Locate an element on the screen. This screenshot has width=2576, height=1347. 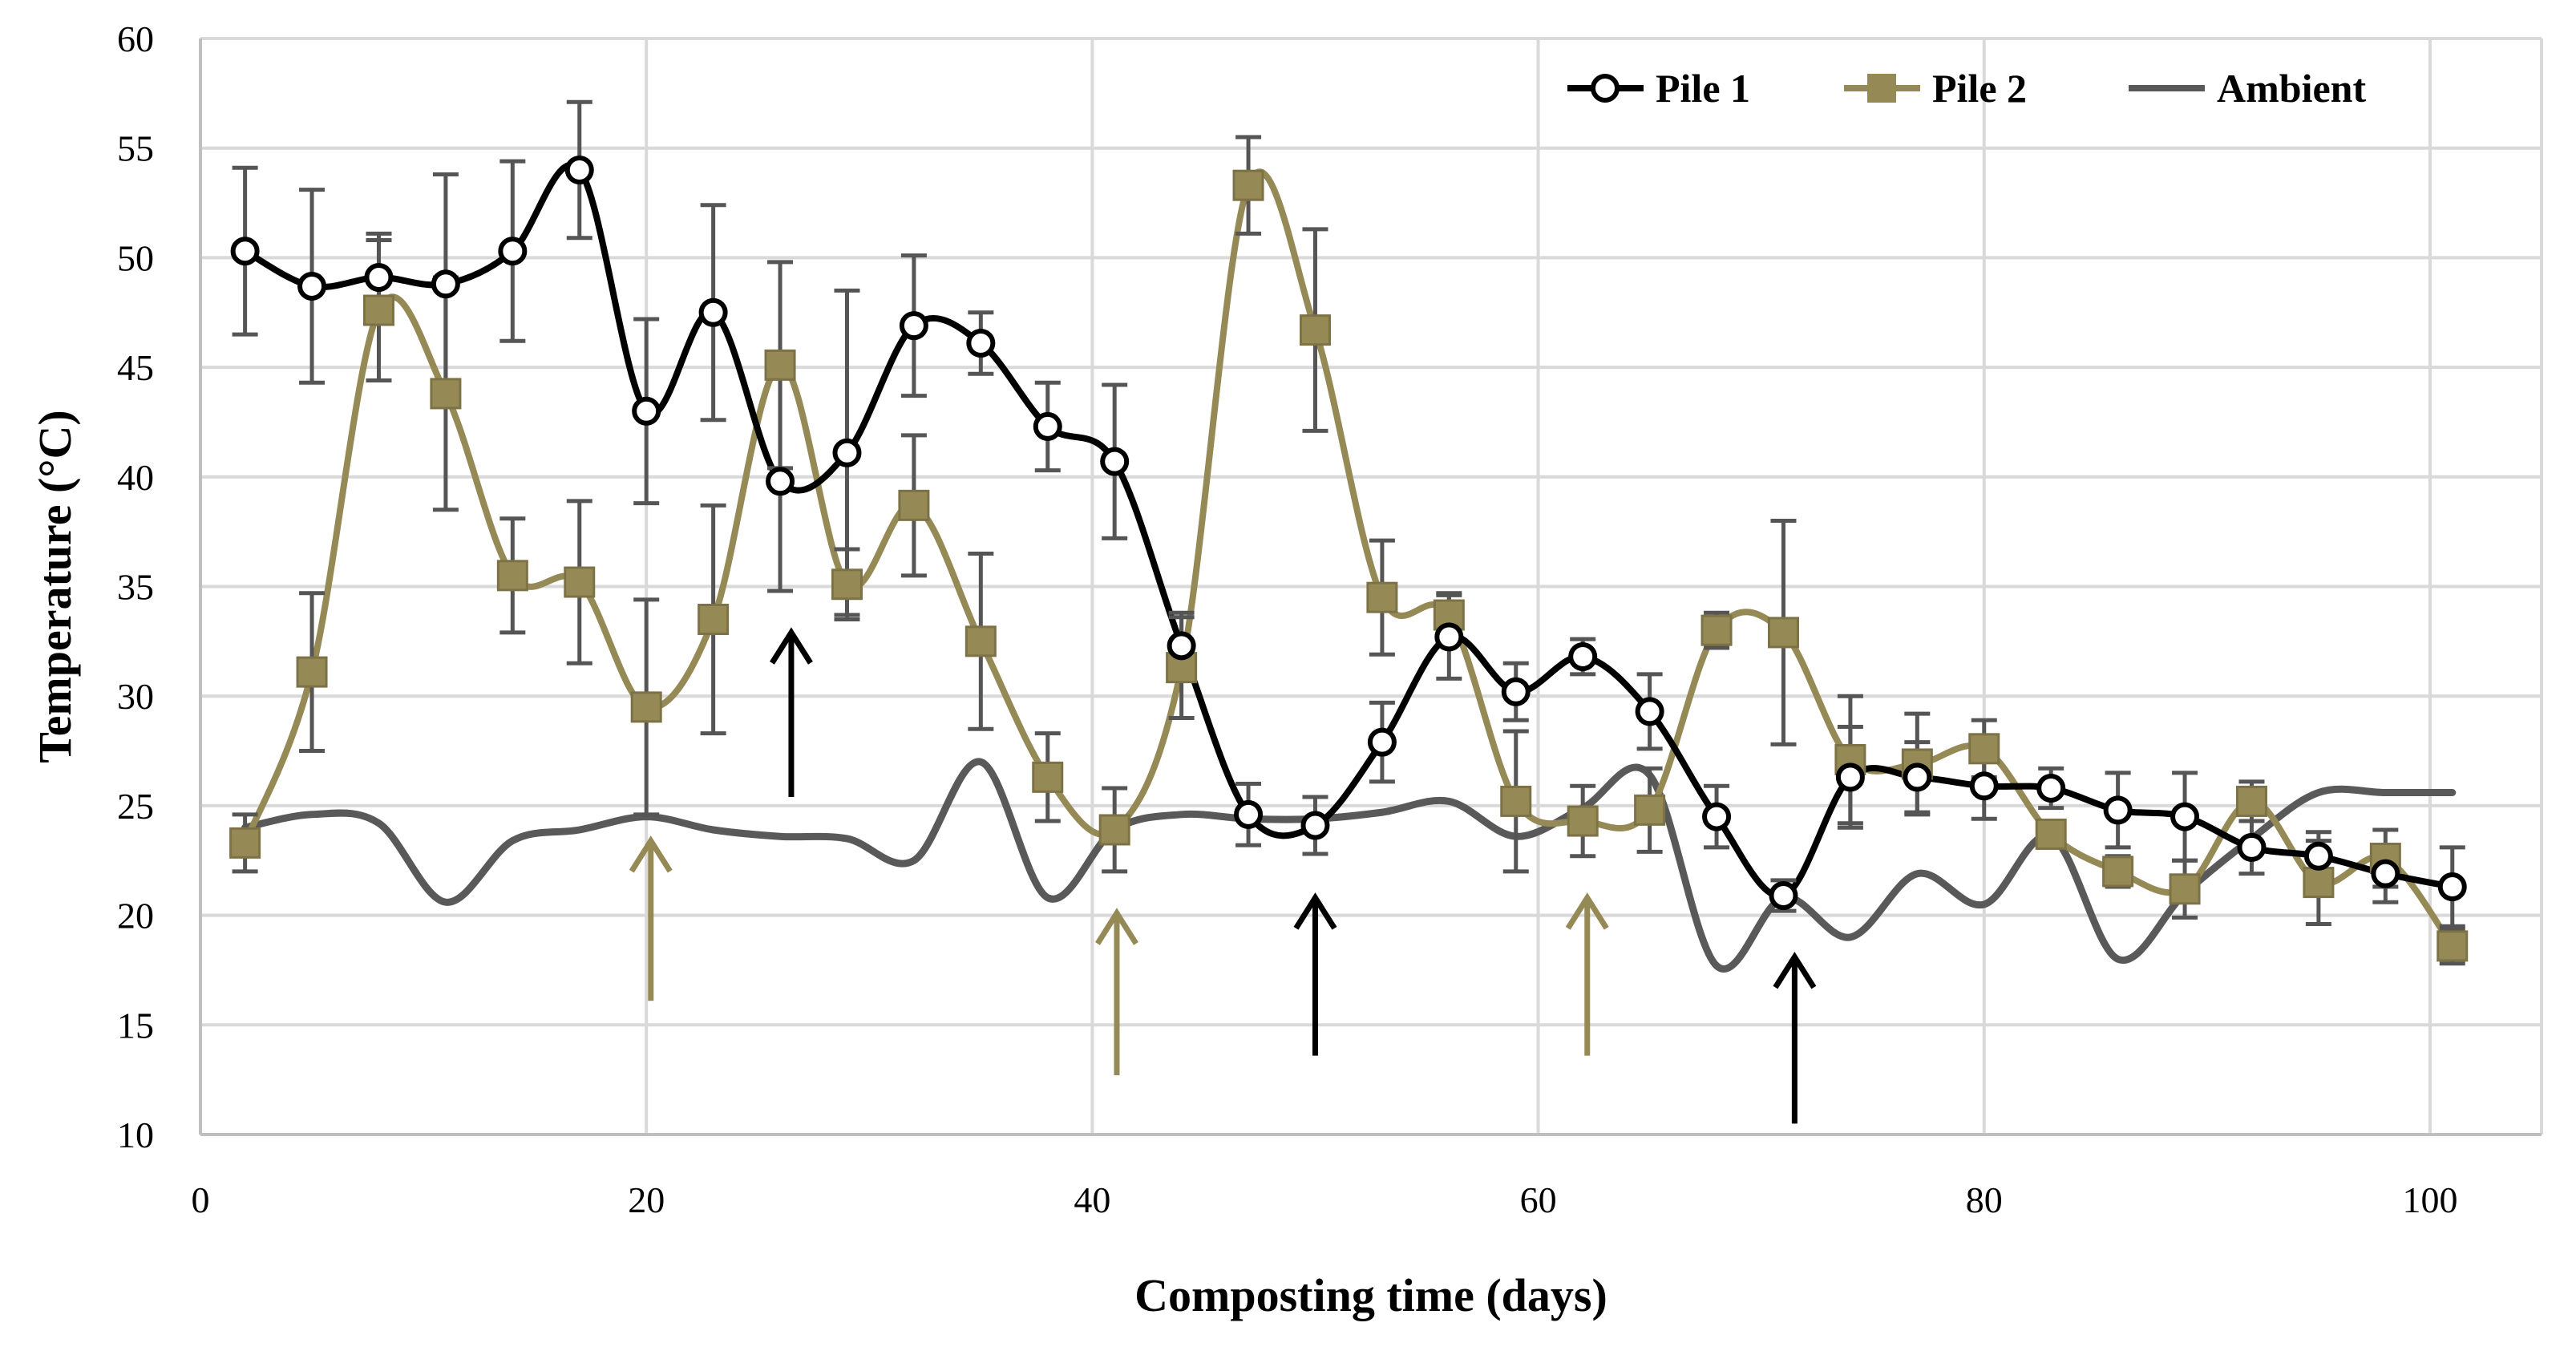
x-tick-label: 80 is located at coordinates (1984, 1199).